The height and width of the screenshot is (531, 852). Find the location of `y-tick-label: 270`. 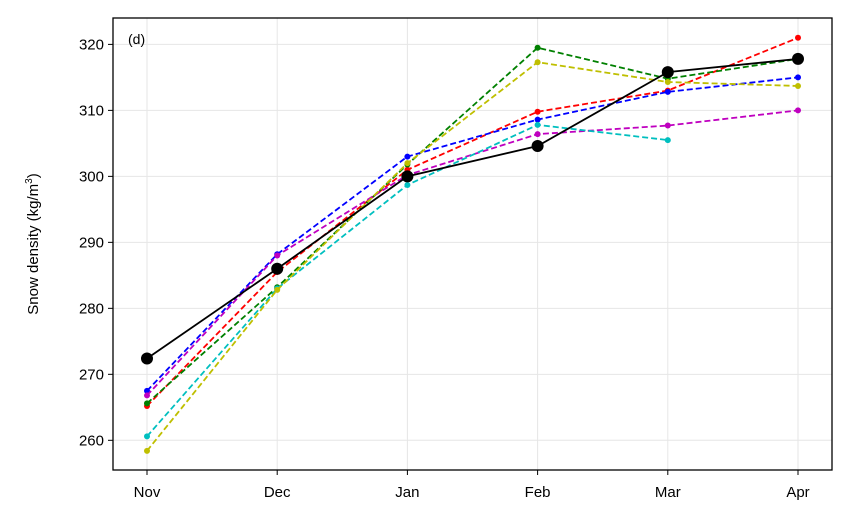

y-tick-label: 270 is located at coordinates (91, 374).